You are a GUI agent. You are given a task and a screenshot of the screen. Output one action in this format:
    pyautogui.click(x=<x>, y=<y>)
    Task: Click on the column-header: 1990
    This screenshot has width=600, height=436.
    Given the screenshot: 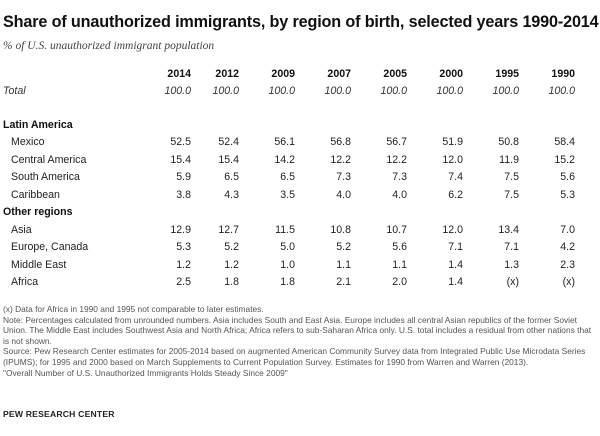 What is the action you would take?
    pyautogui.click(x=563, y=73)
    